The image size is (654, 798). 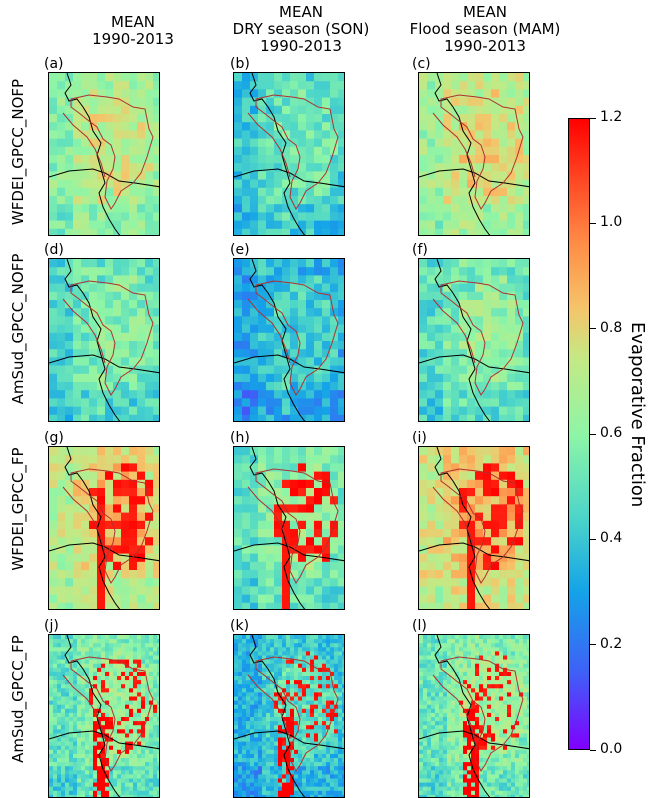 I want to click on basin-outline, so click(x=454, y=519).